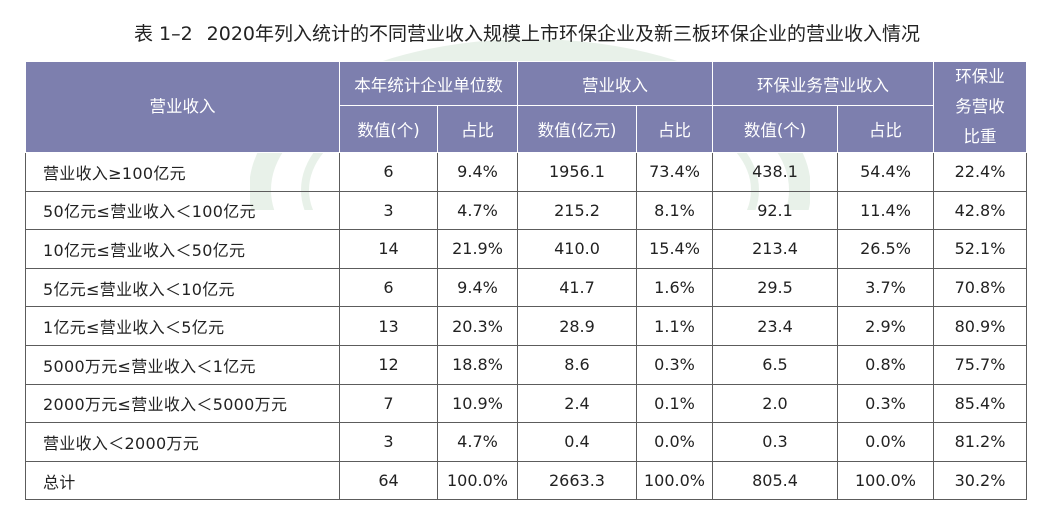 The image size is (1054, 505). I want to click on cell-revenue-share: 1.6%, so click(674, 288).